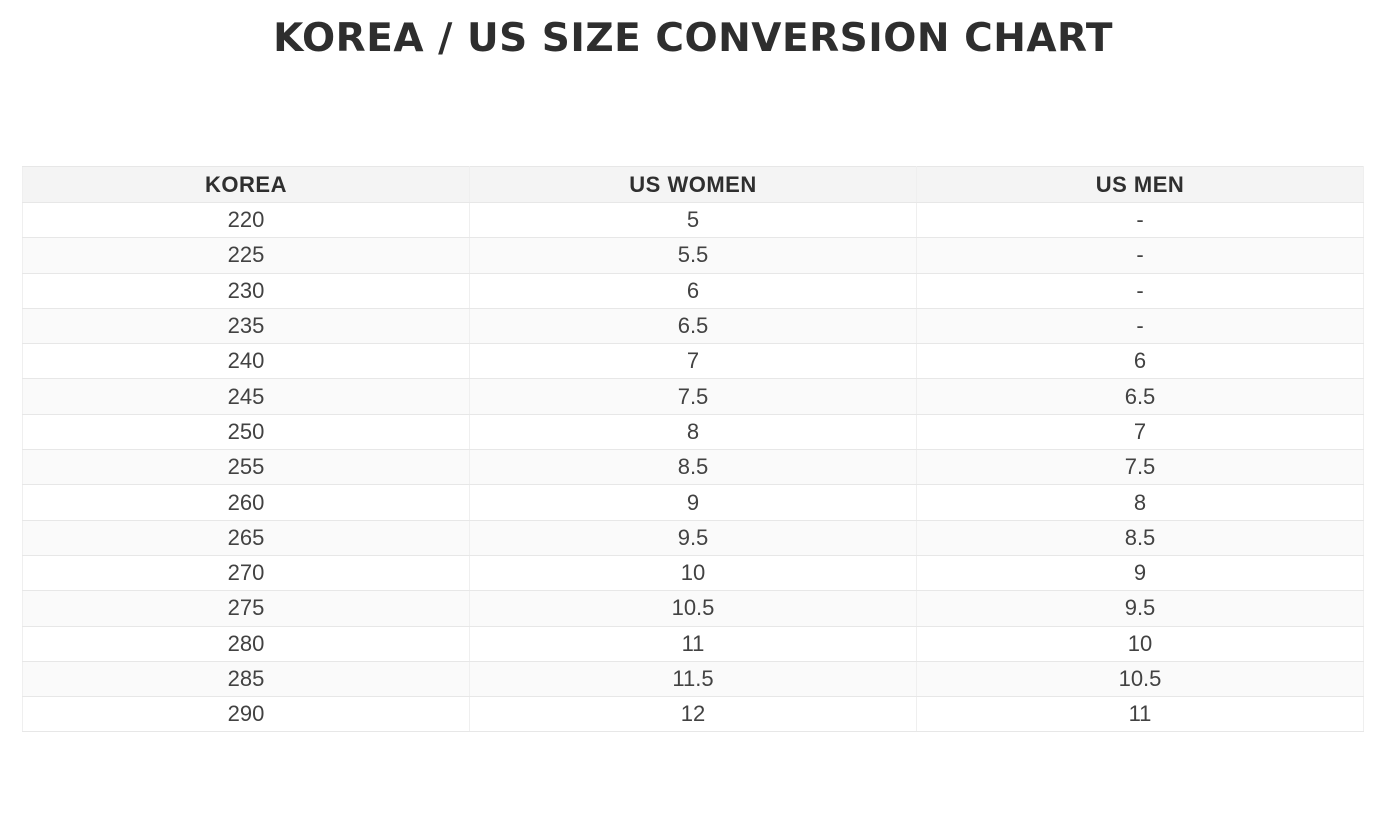 The width and height of the screenshot is (1386, 835). I want to click on table-cell-us-women: 8, so click(693, 432).